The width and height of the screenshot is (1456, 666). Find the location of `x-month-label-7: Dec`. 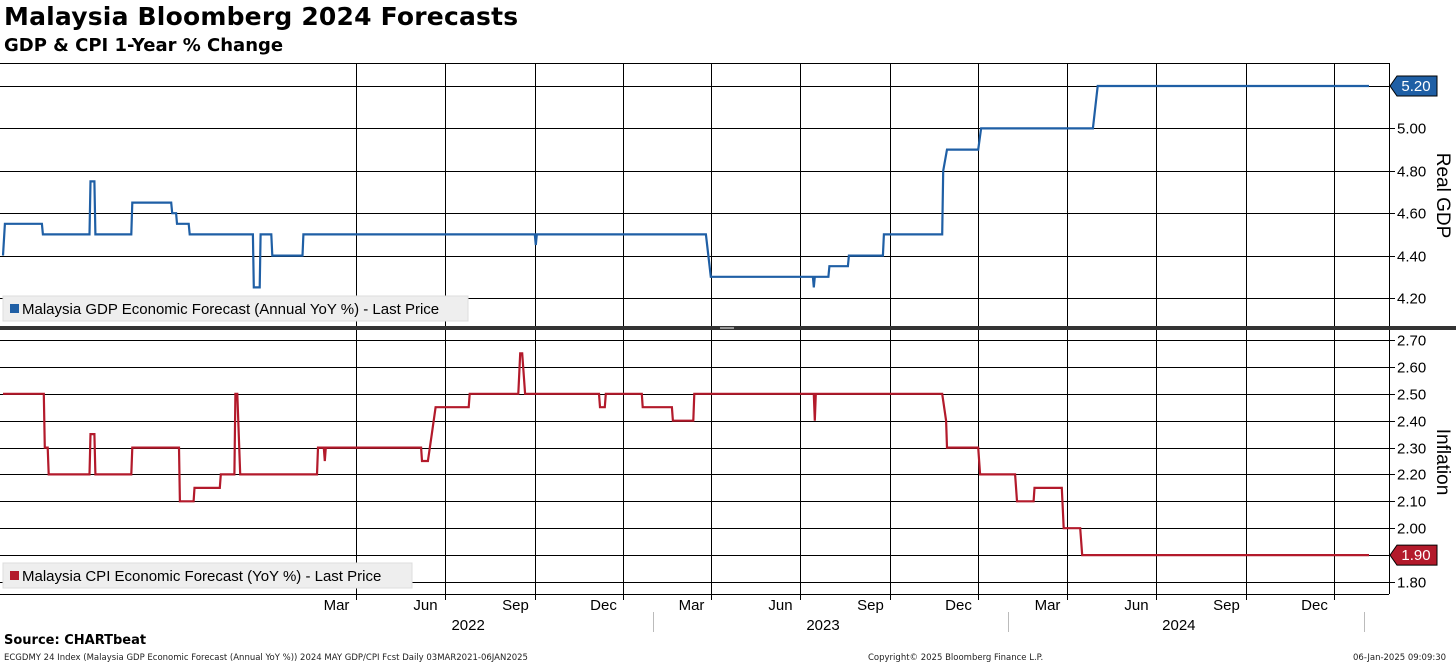

x-month-label-7: Dec is located at coordinates (958, 605).